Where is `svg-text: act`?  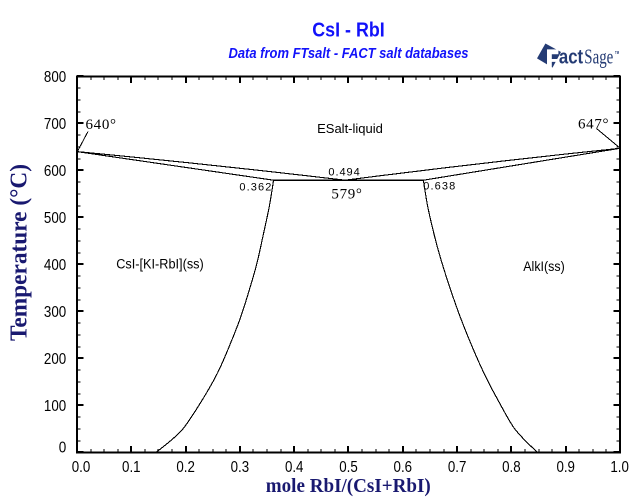
svg-text: act is located at coordinates (571, 57).